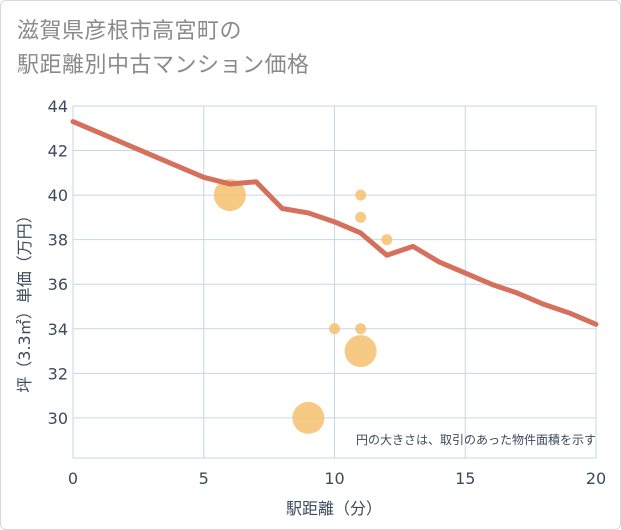 This screenshot has height=530, width=621. I want to click on y-tick-label: 40, so click(58, 195).